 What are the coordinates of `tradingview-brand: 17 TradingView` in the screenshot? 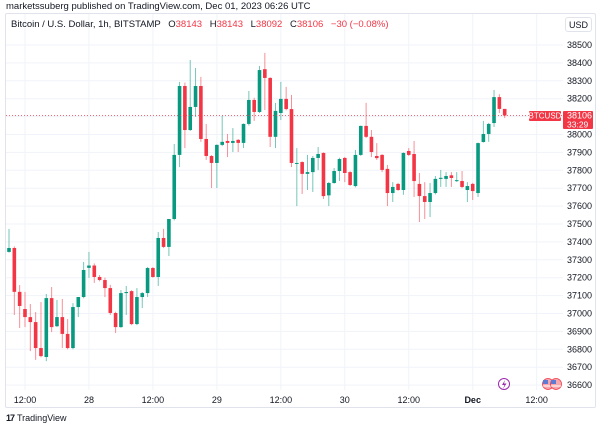 It's located at (36, 418).